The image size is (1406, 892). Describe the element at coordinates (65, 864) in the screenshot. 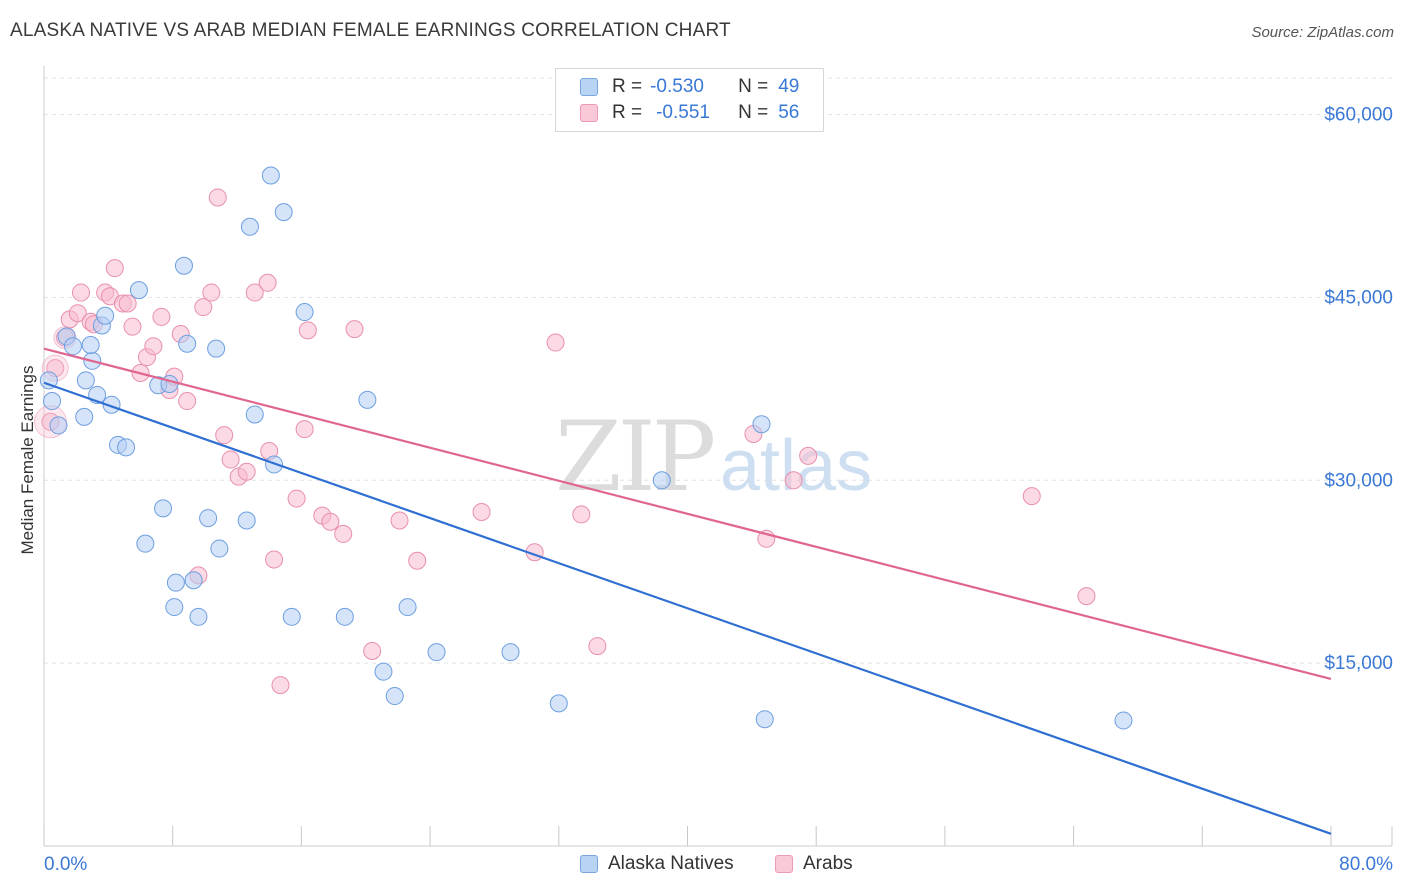

I see `x-tick-label-min: 0.0%` at that location.